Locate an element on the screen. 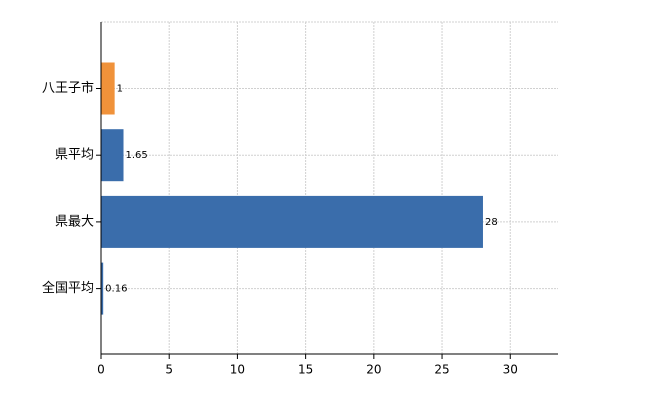 This screenshot has height=400, width=650. x-tick-label: 25 is located at coordinates (441, 370).